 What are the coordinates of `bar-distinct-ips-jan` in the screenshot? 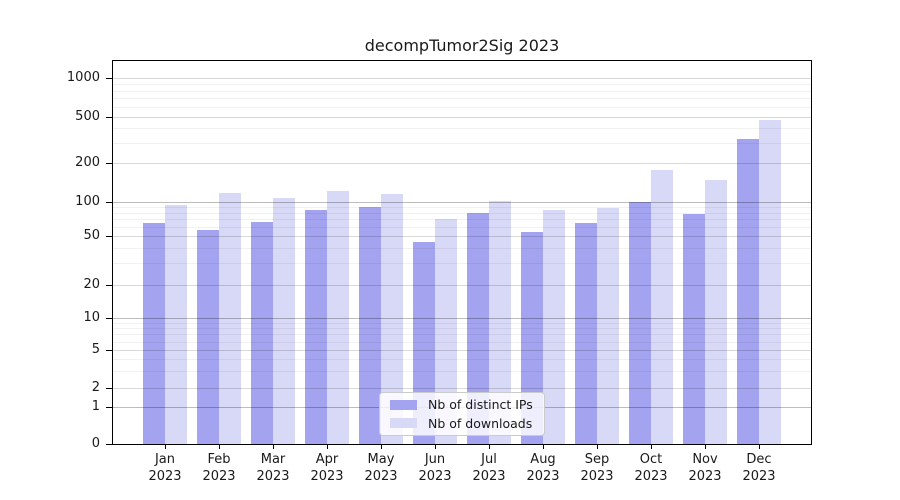 It's located at (154, 333).